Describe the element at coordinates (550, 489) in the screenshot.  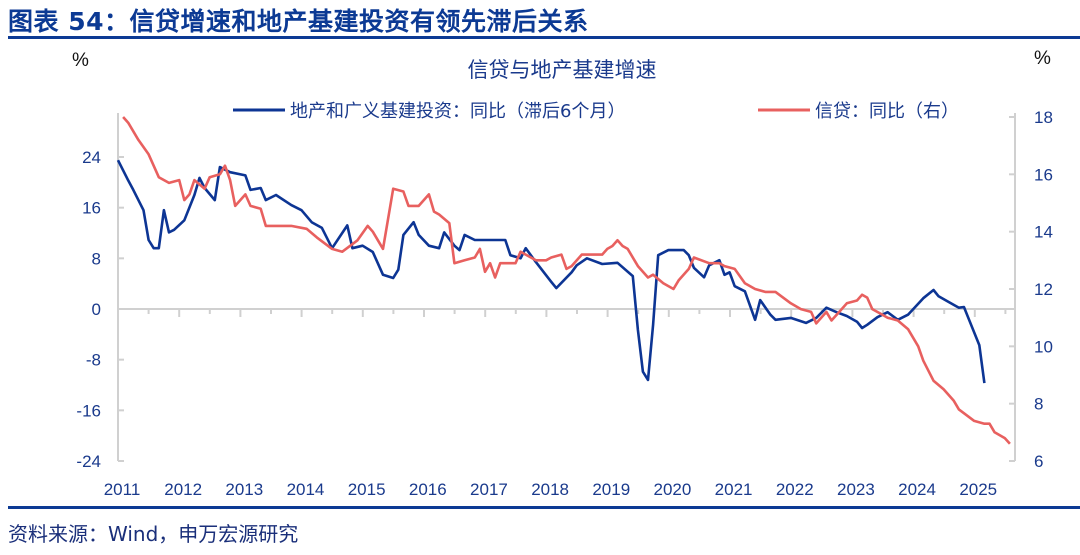
I see `x-tick-label: 2018` at that location.